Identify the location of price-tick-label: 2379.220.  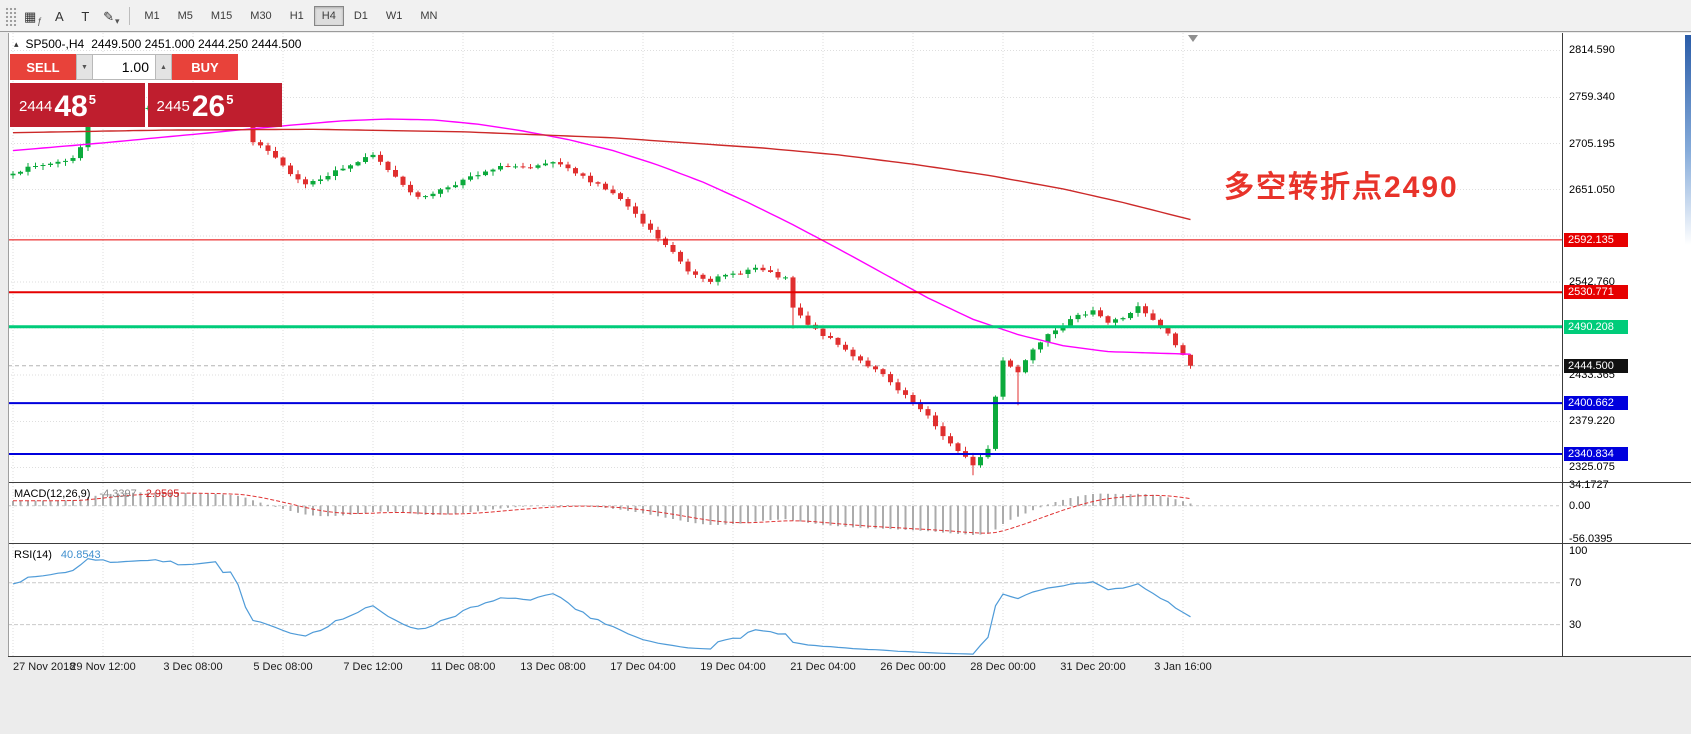
(1592, 421).